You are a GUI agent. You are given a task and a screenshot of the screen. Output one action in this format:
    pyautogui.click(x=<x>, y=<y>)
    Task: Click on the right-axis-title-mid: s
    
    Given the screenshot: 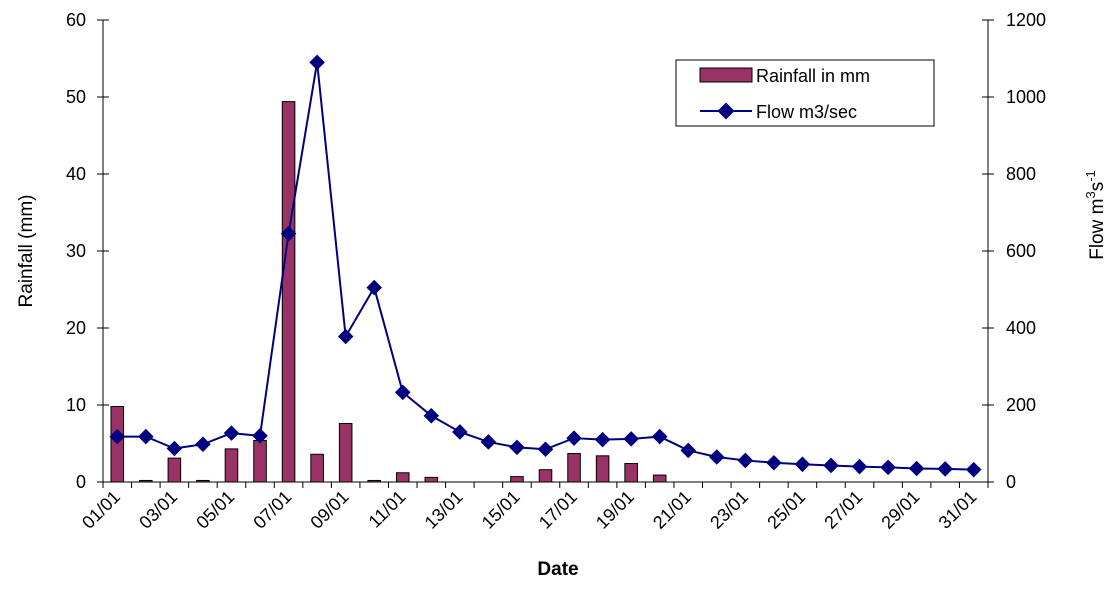 What is the action you would take?
    pyautogui.click(x=1097, y=187)
    